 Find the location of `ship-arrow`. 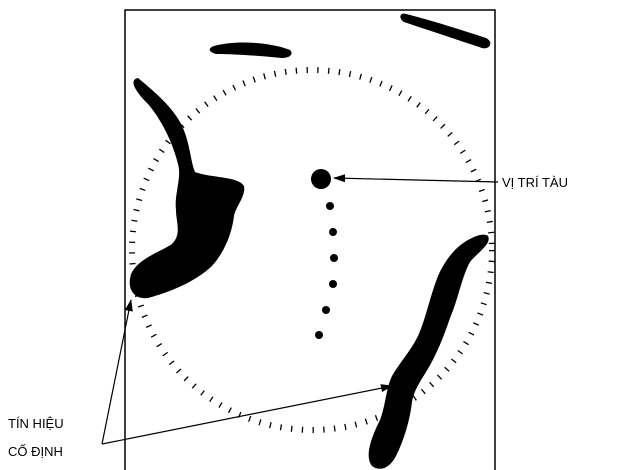

ship-arrow is located at coordinates (416, 178).